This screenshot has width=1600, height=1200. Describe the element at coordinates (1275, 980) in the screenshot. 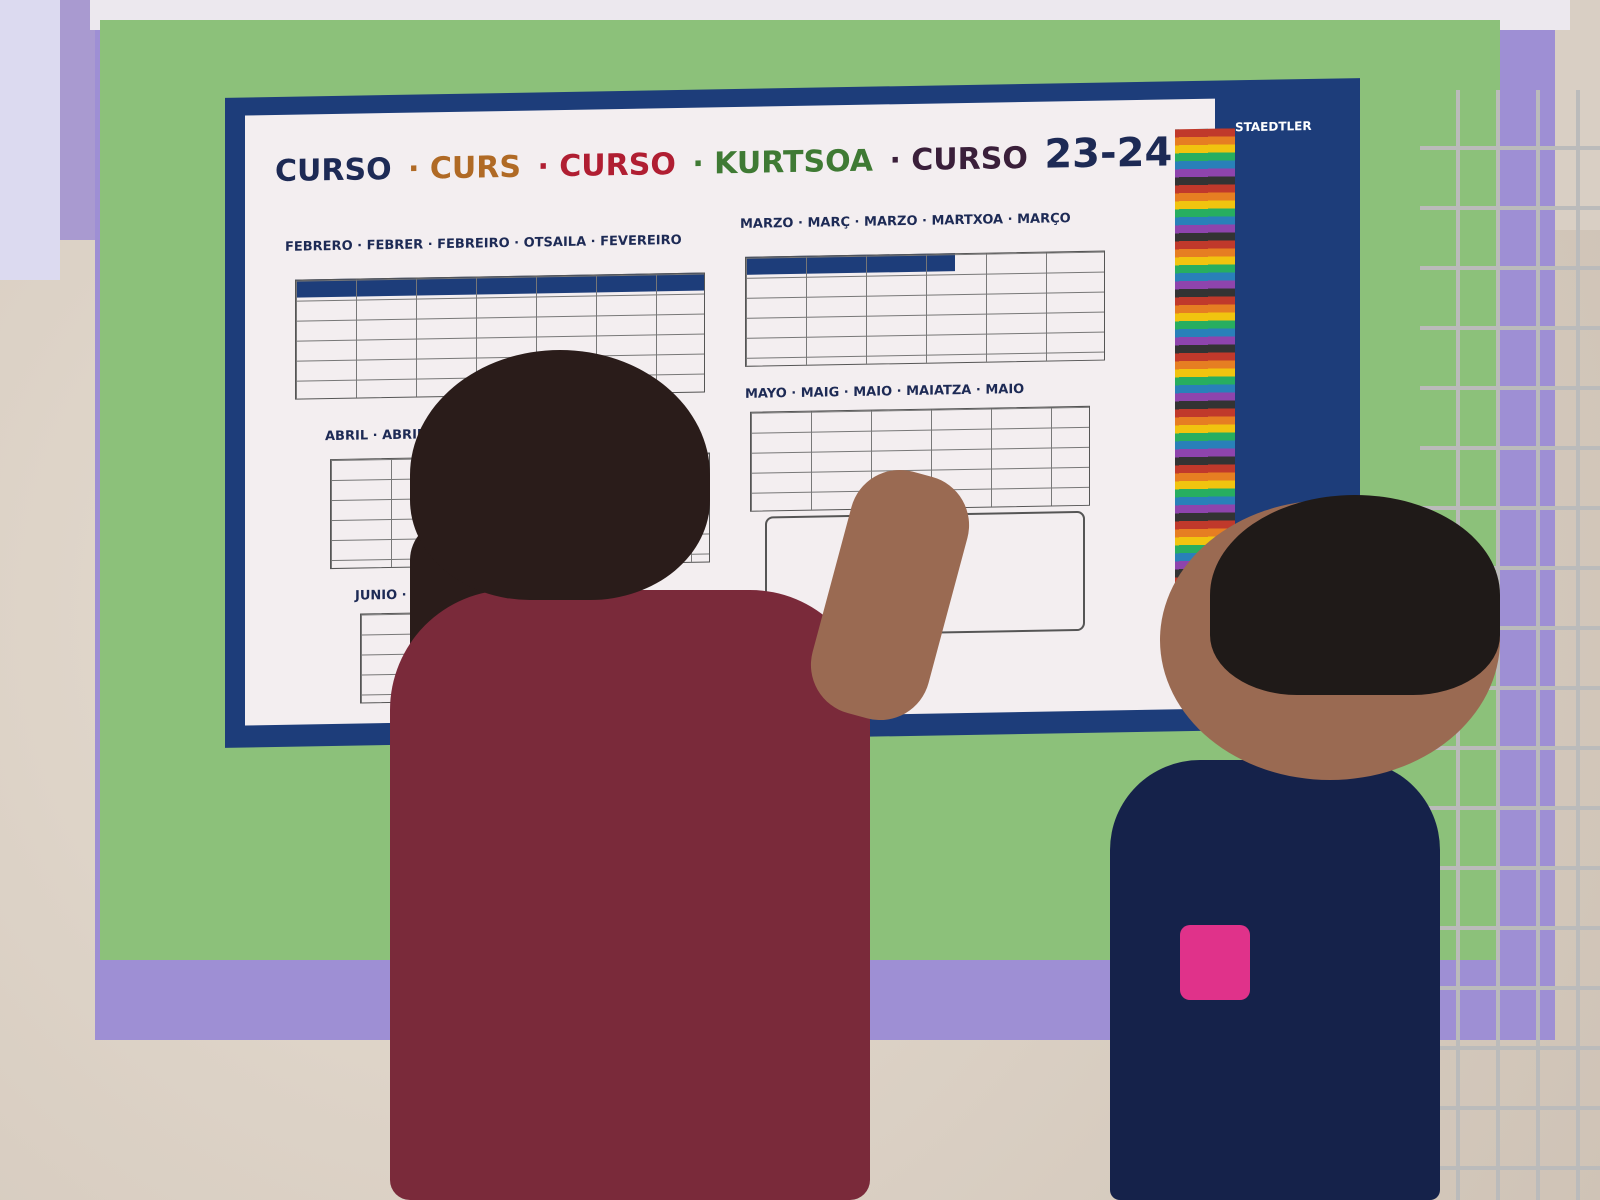

I see `boy-shirt` at that location.